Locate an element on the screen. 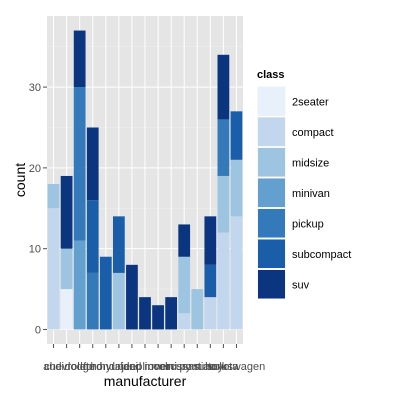 The height and width of the screenshot is (400, 400). x-axis-title: manufacturer is located at coordinates (145, 381).